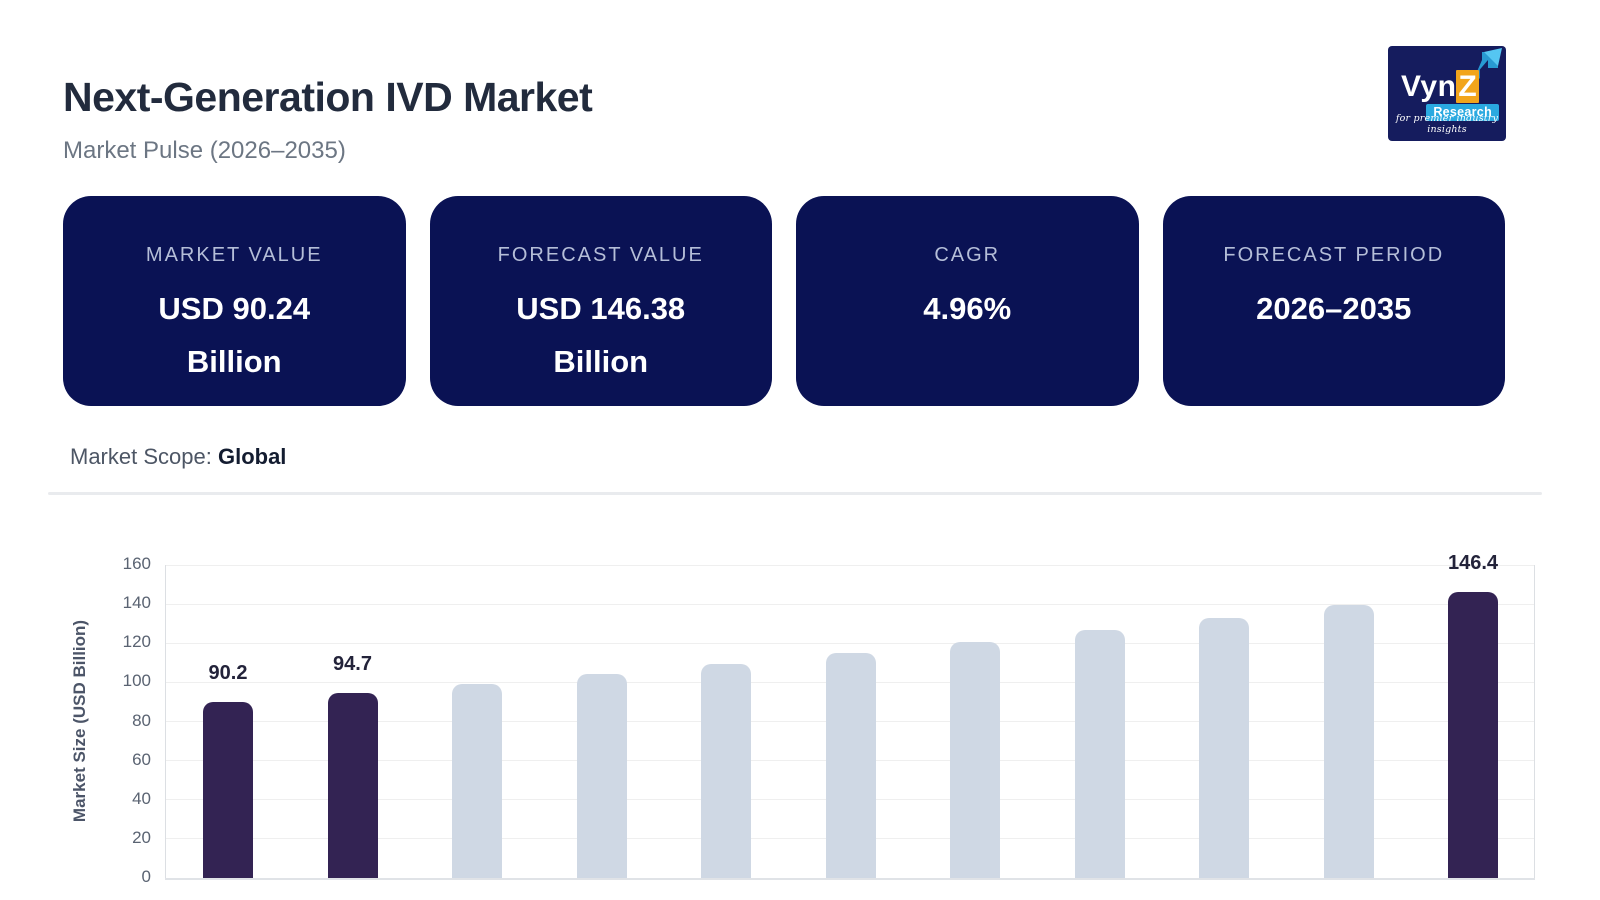  What do you see at coordinates (141, 837) in the screenshot?
I see `y-tick-label: 20` at bounding box center [141, 837].